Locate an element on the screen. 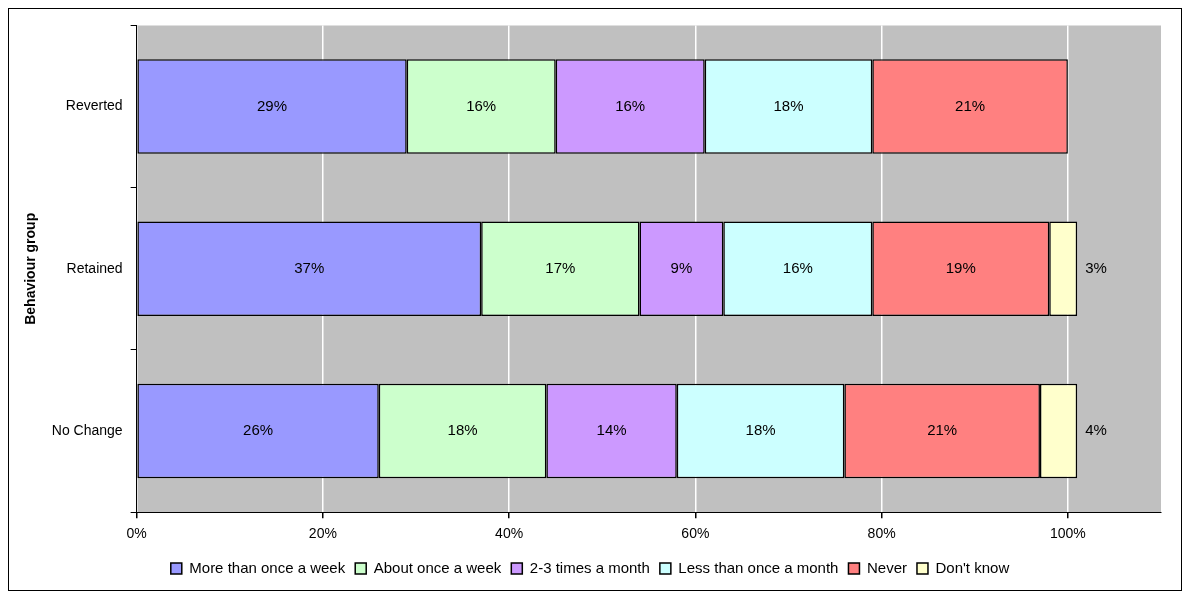 The height and width of the screenshot is (601, 1192). data-label: 37% is located at coordinates (309, 267).